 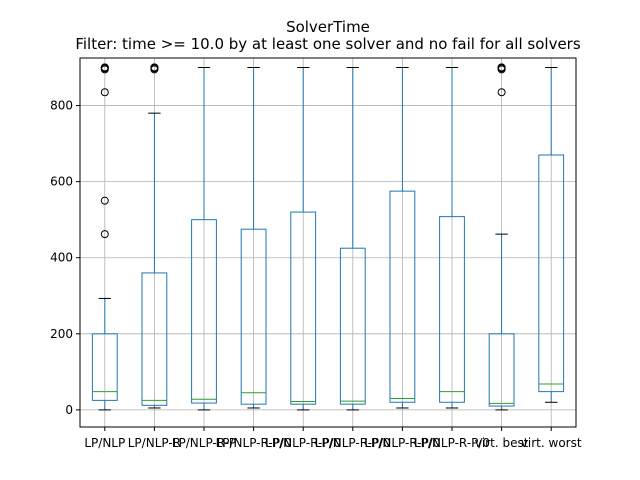 I want to click on y-tick-label: 0, so click(x=69, y=410).